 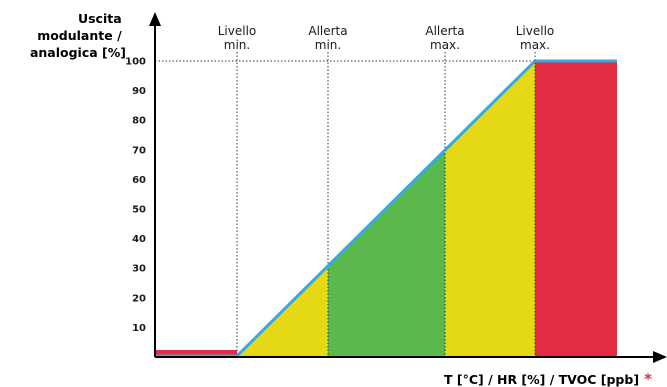 What do you see at coordinates (139, 210) in the screenshot?
I see `y-tick-label-50: 50` at bounding box center [139, 210].